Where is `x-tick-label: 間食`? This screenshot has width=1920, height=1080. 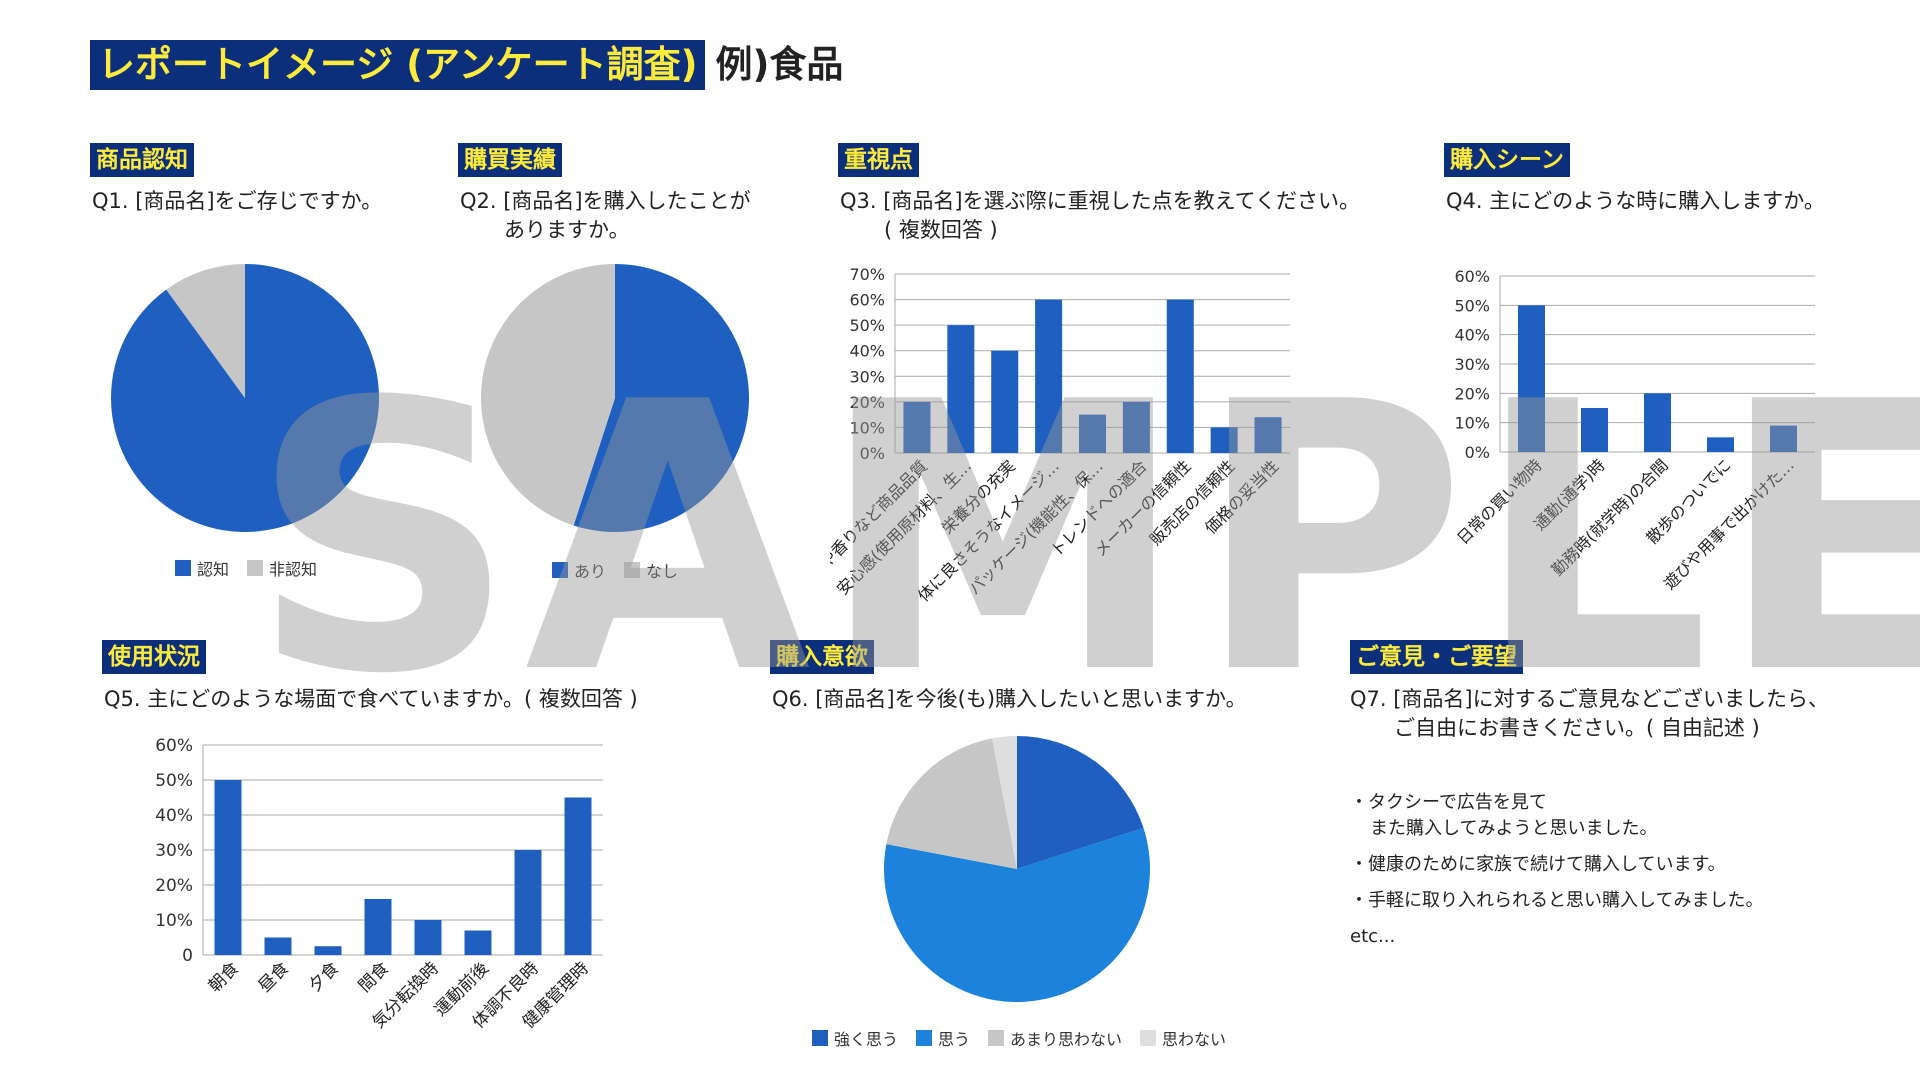
x-tick-label: 間食 is located at coordinates (374, 977).